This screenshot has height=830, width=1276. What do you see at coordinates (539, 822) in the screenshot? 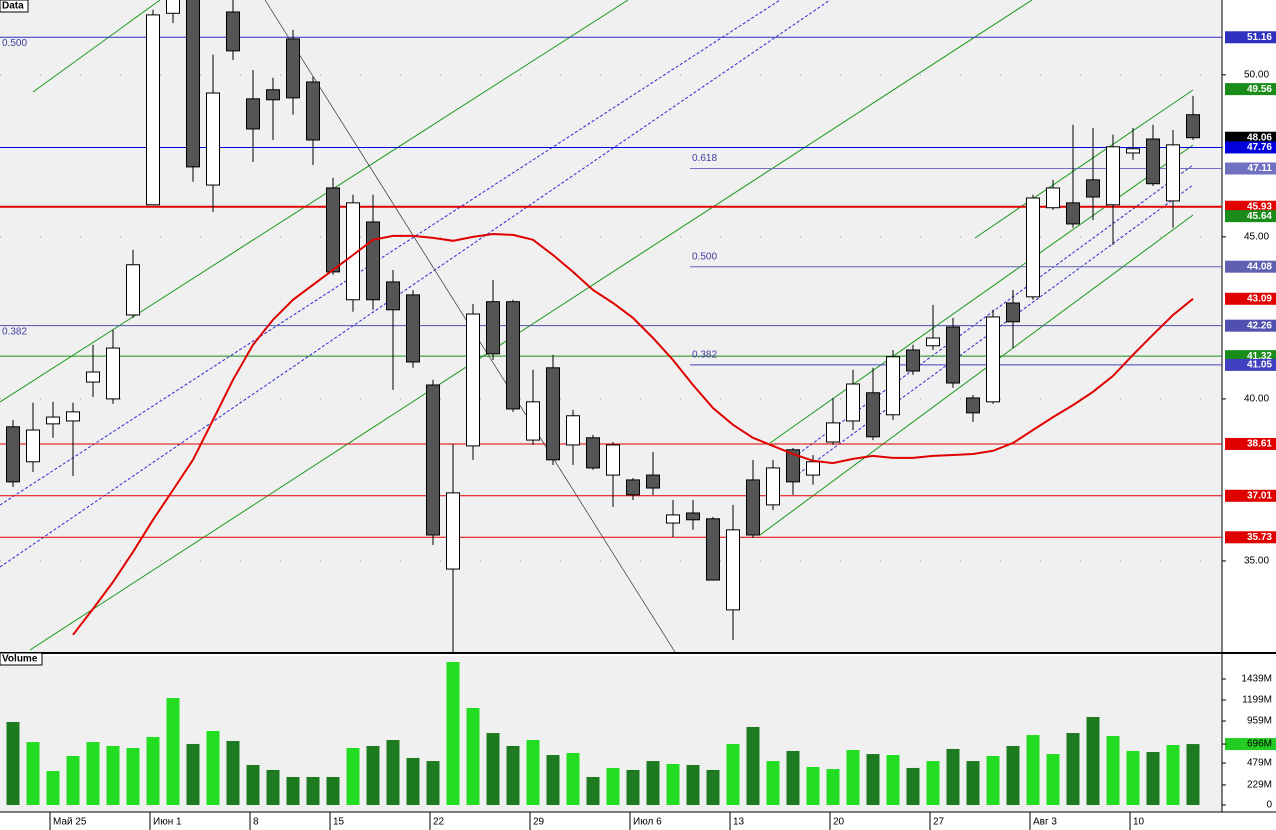
I see `x-tick-label: 29` at bounding box center [539, 822].